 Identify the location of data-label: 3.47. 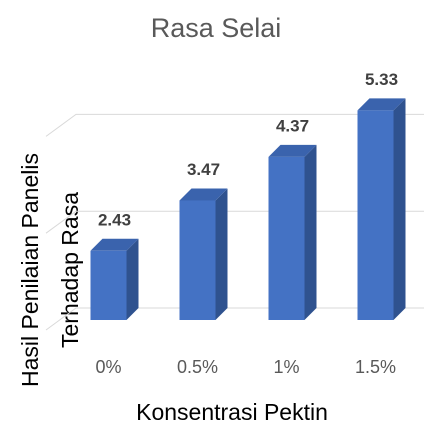
(203, 169).